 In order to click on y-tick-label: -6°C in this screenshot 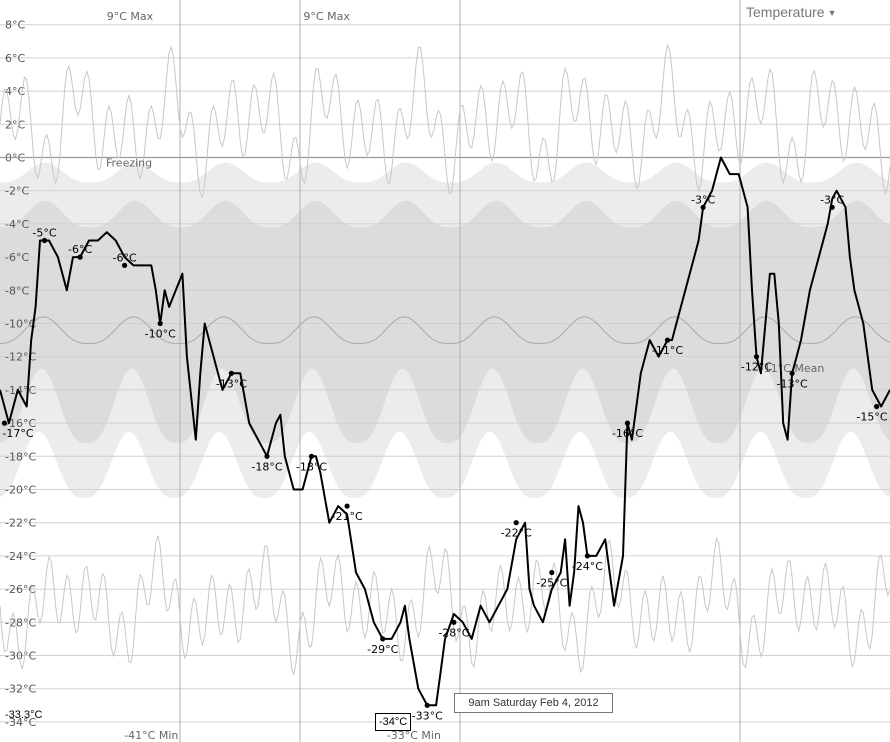, I will do `click(17, 257)`.